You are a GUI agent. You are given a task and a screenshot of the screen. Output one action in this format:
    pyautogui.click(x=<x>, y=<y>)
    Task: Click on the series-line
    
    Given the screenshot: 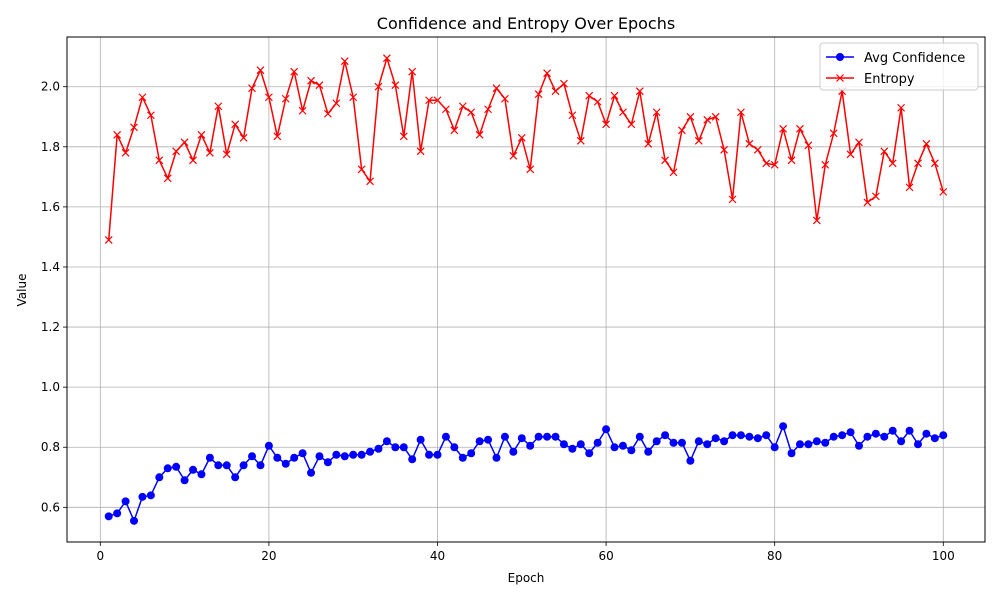 What is the action you would take?
    pyautogui.click(x=526, y=473)
    